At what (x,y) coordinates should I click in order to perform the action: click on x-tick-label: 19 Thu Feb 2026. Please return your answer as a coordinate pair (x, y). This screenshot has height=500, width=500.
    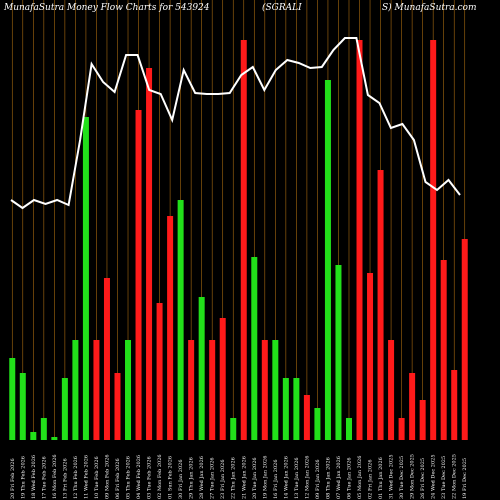
    Looking at the image, I should click on (23, 477).